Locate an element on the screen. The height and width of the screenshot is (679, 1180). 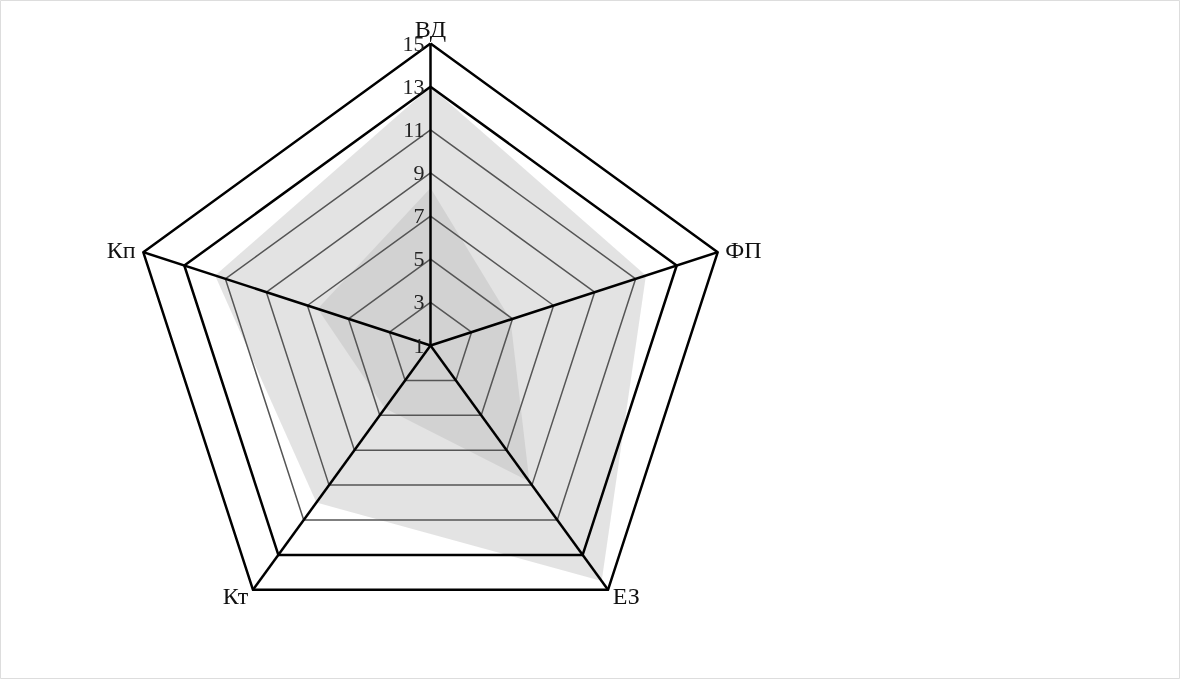
spoke-label: ФП is located at coordinates (743, 249).